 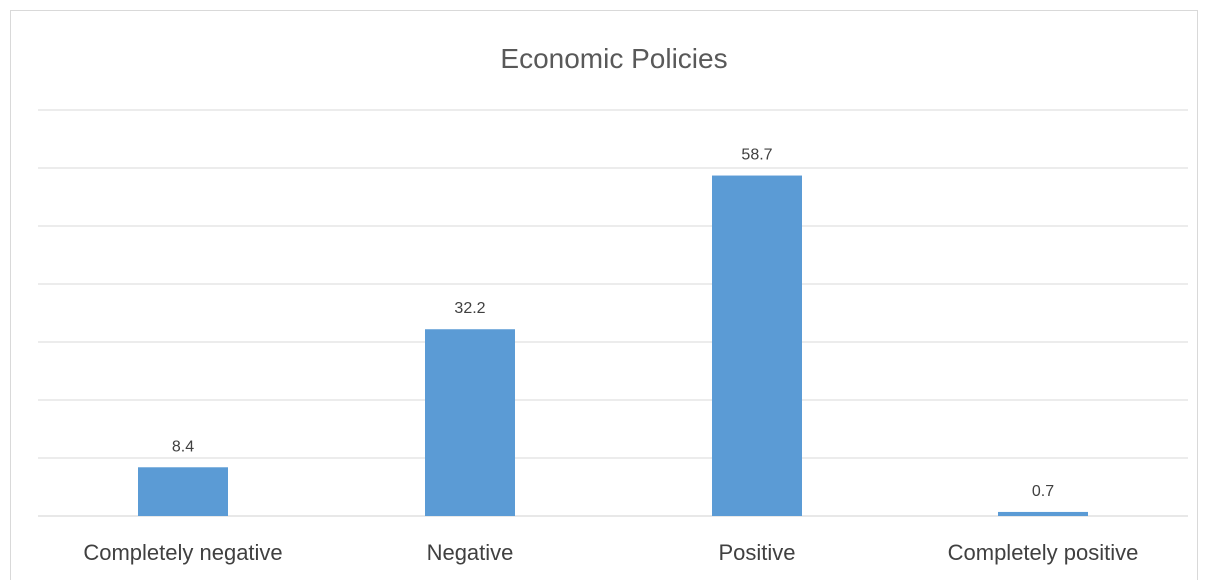 I want to click on category-label: Positive, so click(x=756, y=552).